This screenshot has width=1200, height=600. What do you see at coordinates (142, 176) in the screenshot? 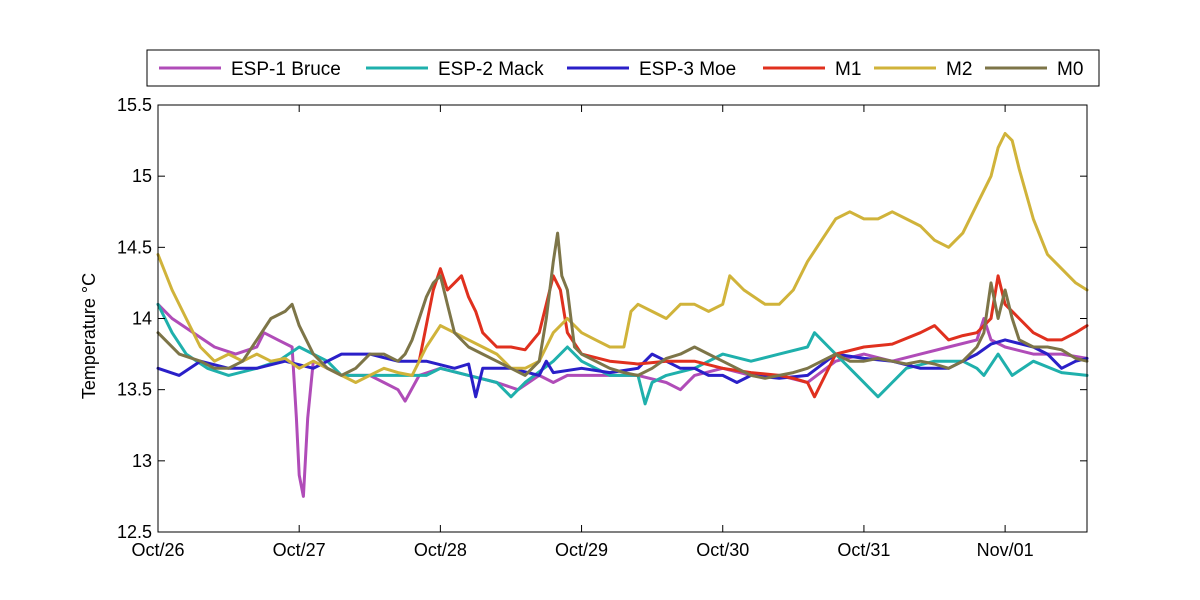
I see `y-tick-label: 15` at bounding box center [142, 176].